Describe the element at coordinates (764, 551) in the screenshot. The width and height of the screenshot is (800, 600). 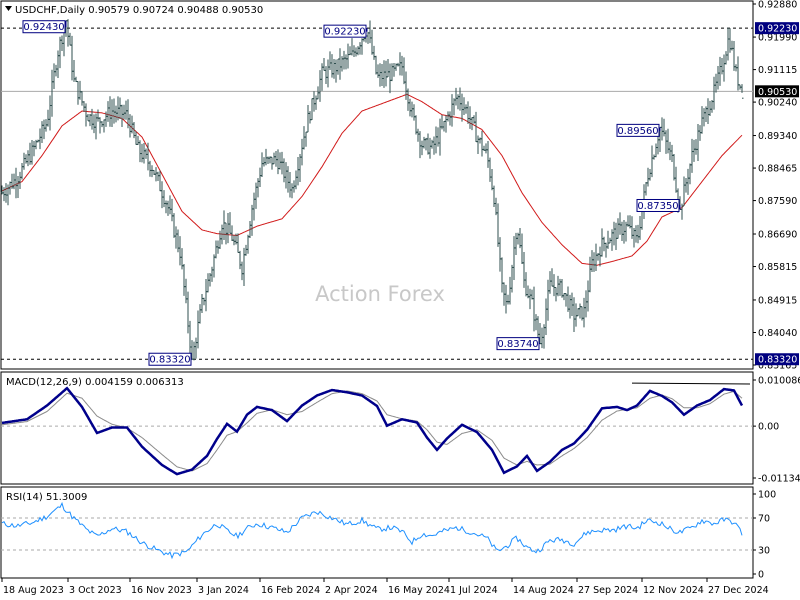
I see `rsi-tick-label-2: 30` at that location.